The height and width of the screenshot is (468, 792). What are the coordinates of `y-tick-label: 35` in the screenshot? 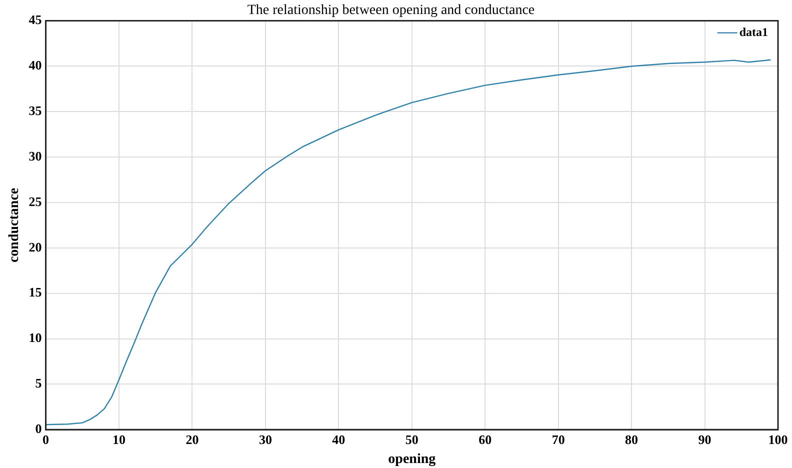 It's located at (35, 110).